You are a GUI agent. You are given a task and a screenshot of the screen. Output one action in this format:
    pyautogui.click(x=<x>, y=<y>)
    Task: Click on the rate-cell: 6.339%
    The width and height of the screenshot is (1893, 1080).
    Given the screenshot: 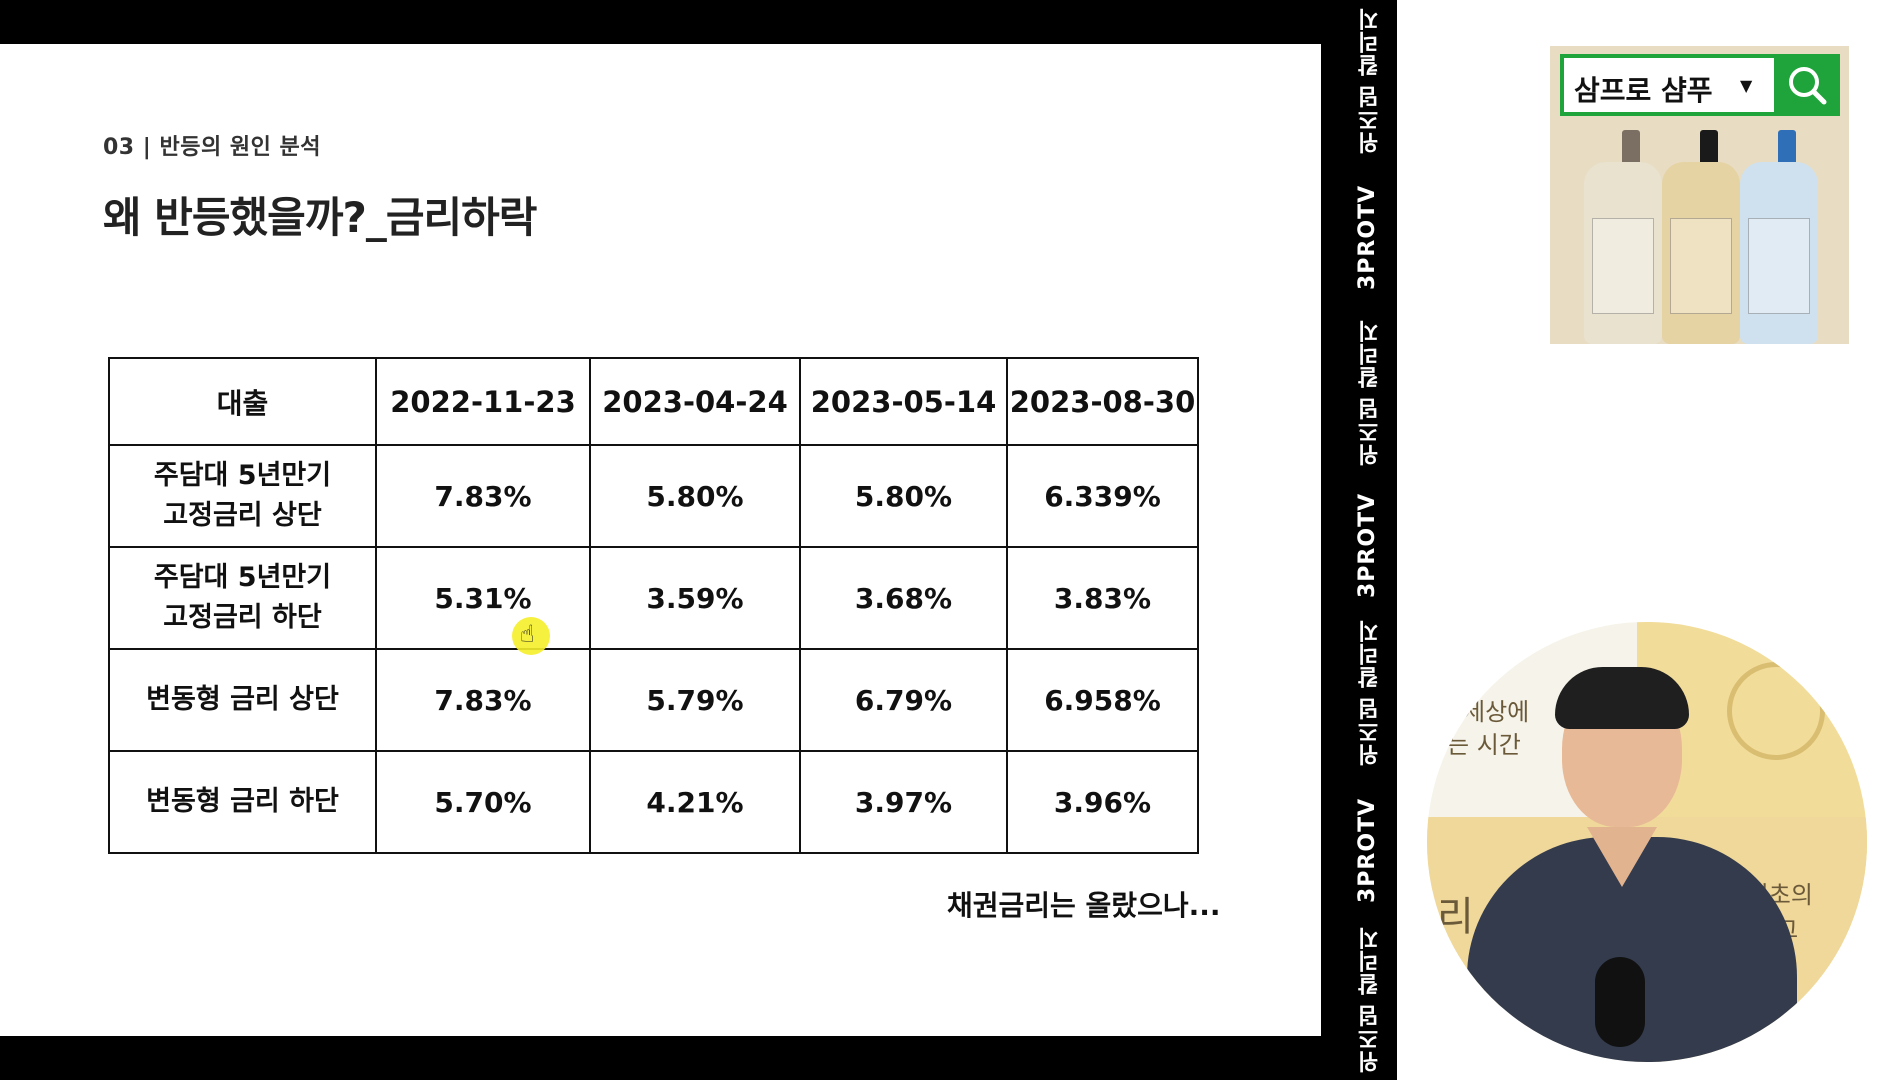 What is the action you would take?
    pyautogui.click(x=1102, y=496)
    